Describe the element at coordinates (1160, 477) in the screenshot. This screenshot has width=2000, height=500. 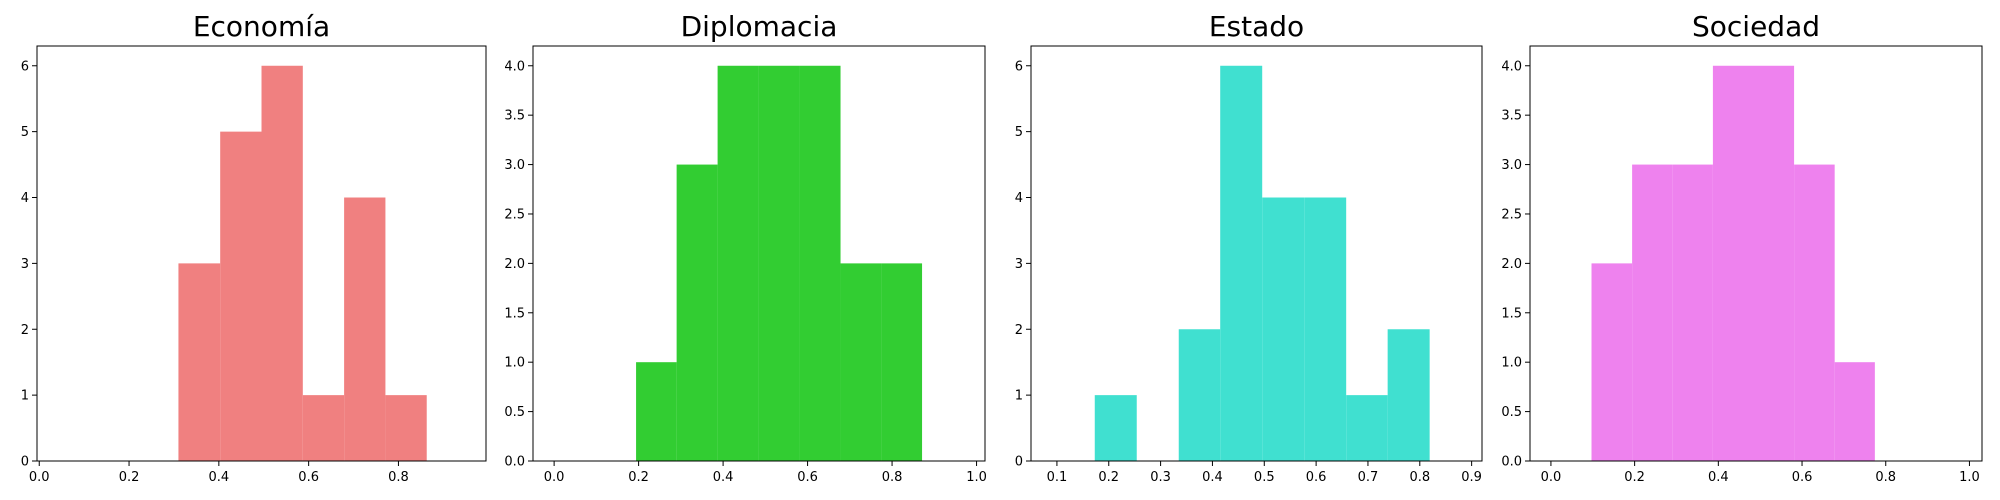
I see `x-tick-label: 0.3` at that location.